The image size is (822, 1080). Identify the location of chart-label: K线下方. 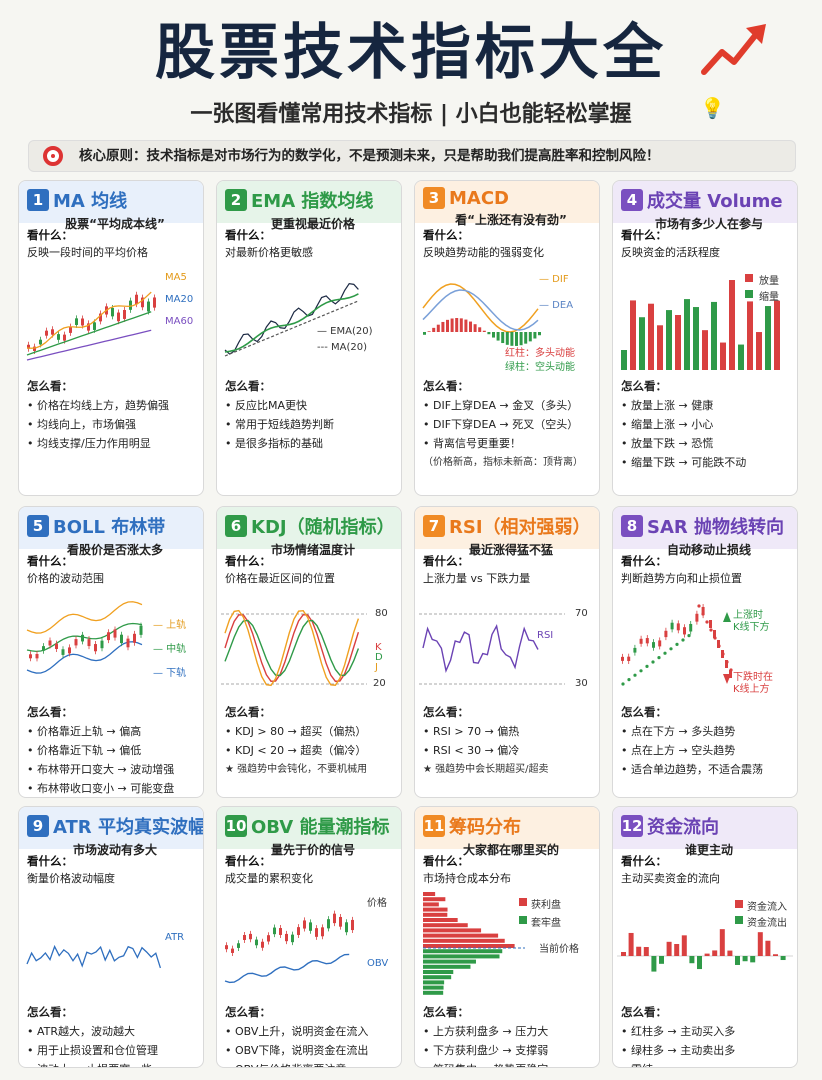
(751, 627).